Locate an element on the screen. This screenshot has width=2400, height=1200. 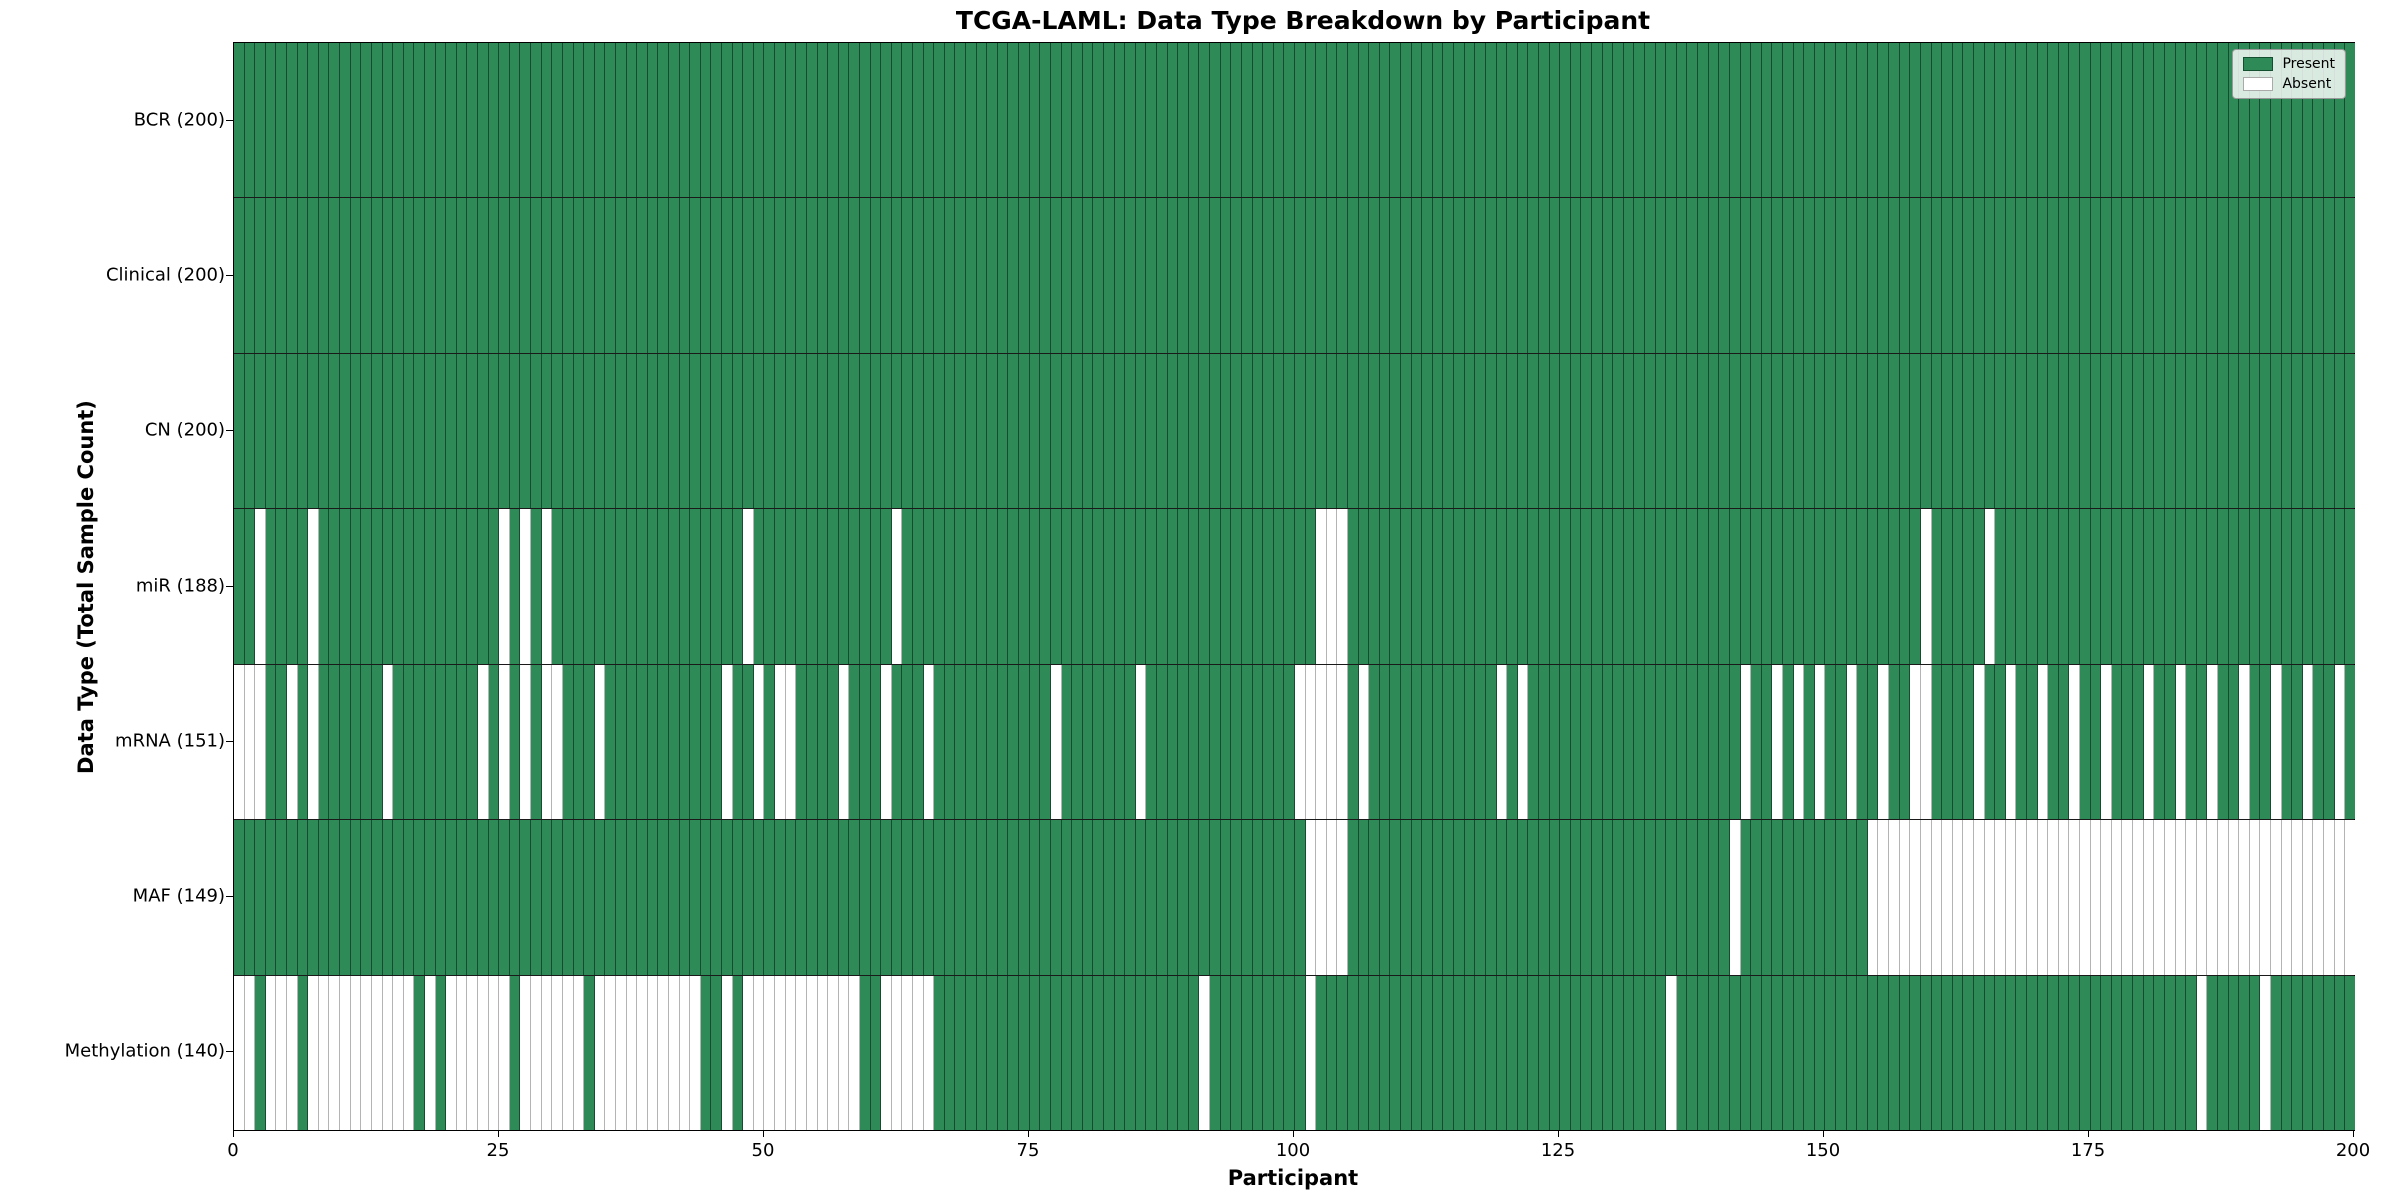
y-tick-miR: miR (188) is located at coordinates (180, 585).